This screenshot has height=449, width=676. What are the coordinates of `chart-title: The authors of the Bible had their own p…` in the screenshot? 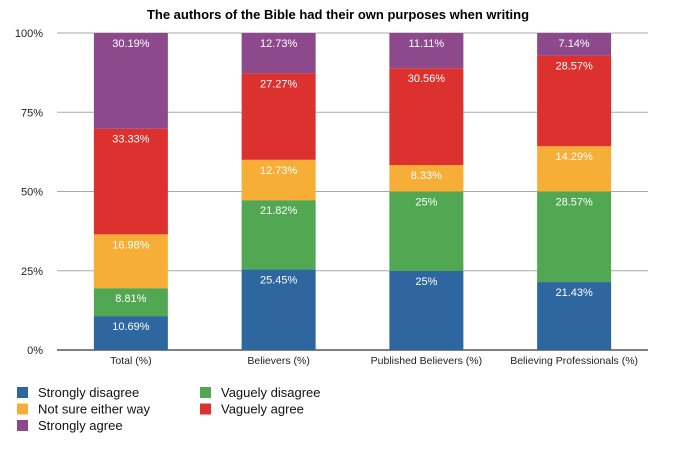 It's located at (338, 14).